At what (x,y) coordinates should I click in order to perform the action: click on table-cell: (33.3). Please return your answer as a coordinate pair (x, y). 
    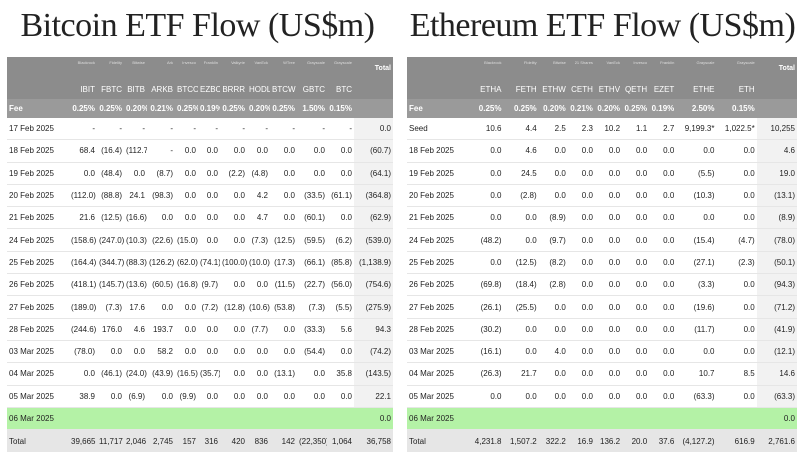
    Looking at the image, I should click on (312, 329).